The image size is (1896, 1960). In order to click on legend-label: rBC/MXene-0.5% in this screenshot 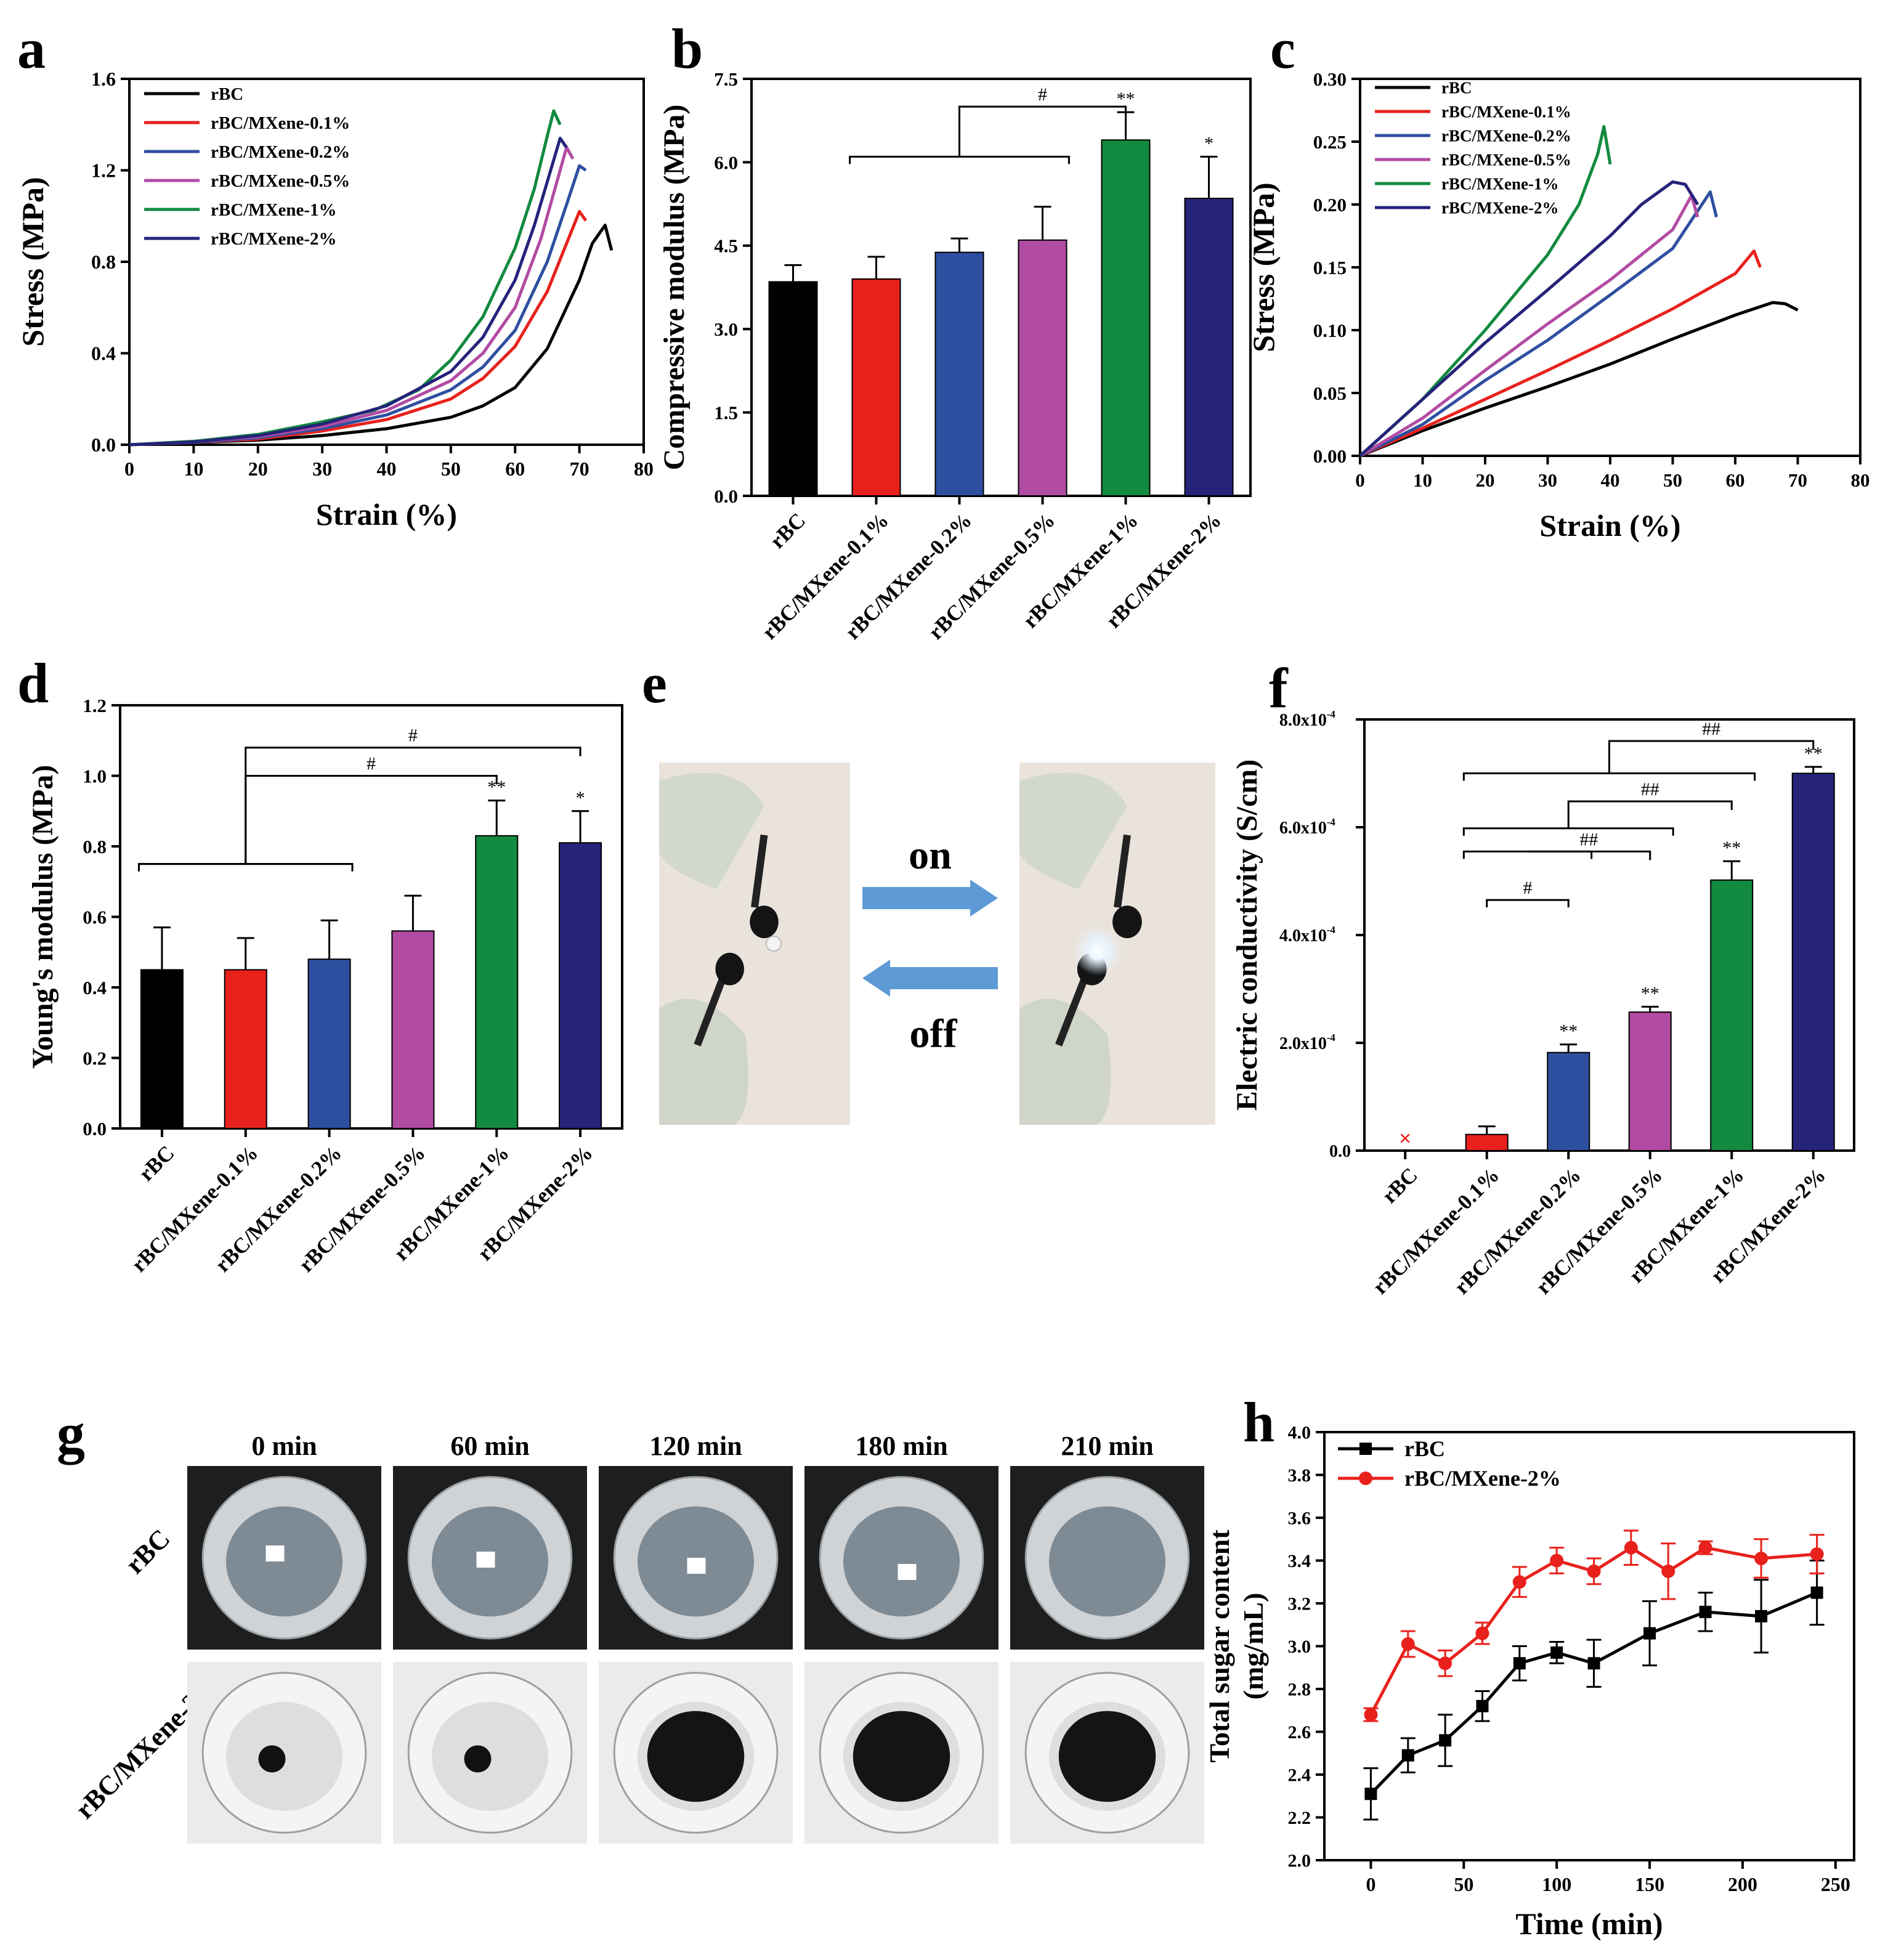, I will do `click(280, 181)`.